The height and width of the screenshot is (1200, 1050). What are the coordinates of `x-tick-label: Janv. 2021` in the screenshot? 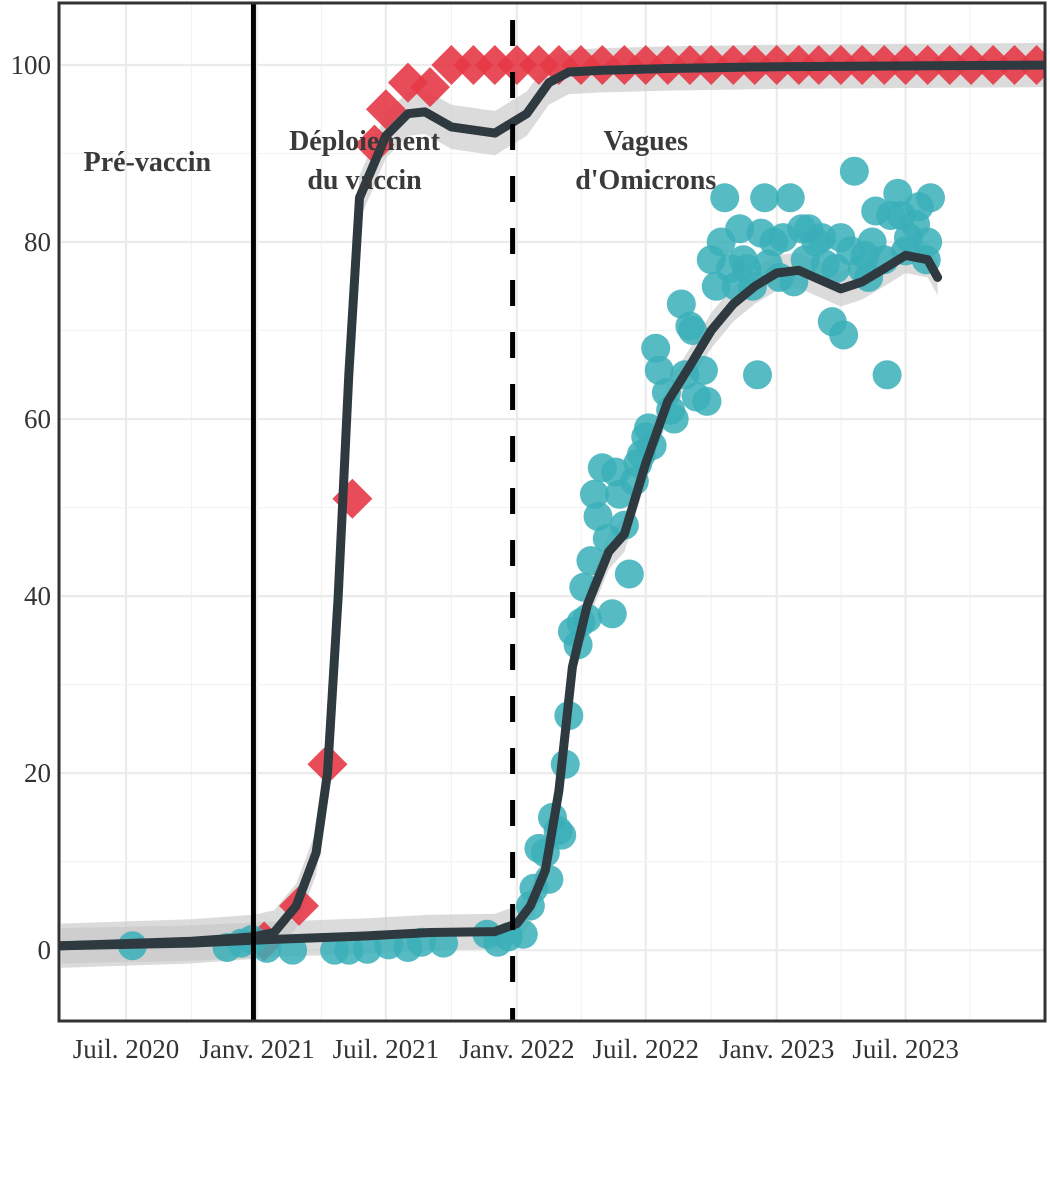 It's located at (256, 1049).